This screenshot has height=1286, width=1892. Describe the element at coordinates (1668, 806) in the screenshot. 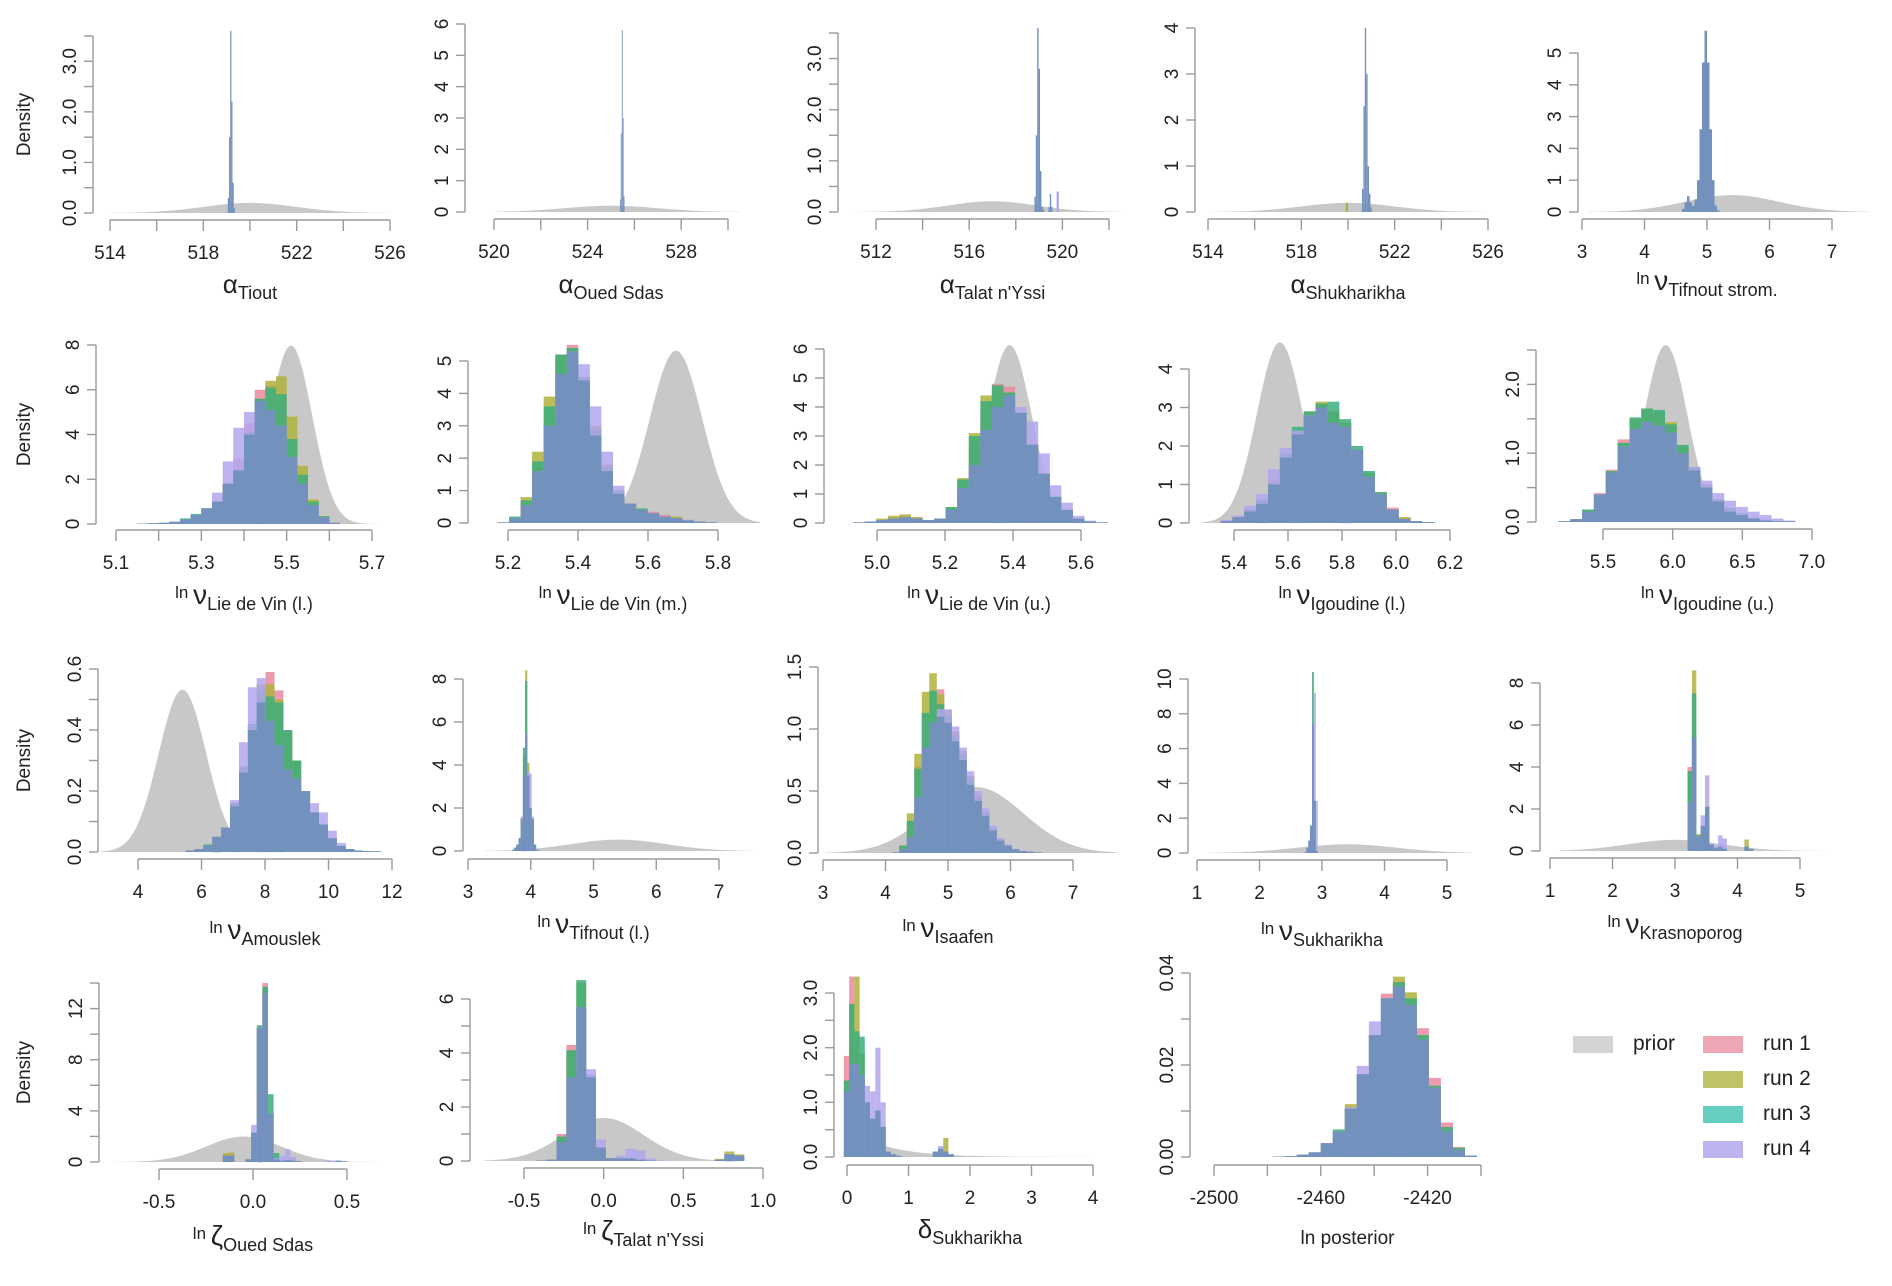

I see `panel-ln_nu_krasnoporog: 0 2 4 6 8 1 2 3 4 5 ln νKrasnoporog` at that location.